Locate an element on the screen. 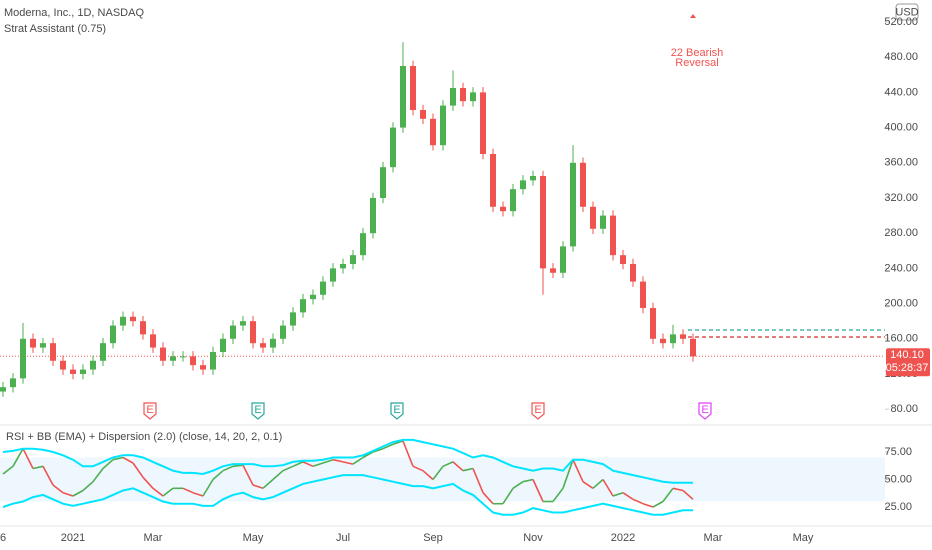  annotation-arrow is located at coordinates (693, 16).